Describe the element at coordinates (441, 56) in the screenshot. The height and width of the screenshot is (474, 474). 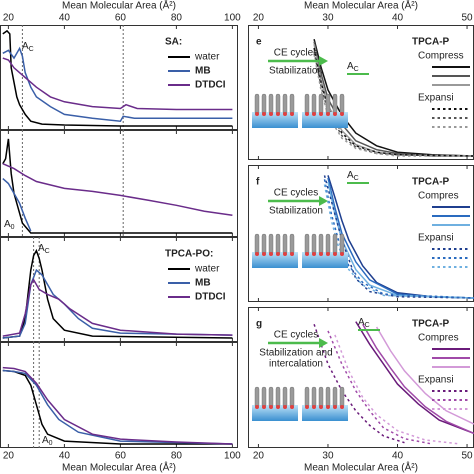
I see `legend-label: Compress` at that location.